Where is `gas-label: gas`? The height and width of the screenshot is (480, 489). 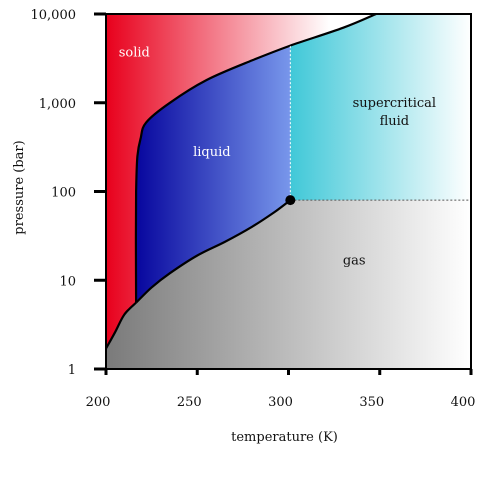
gas-label: gas is located at coordinates (354, 261).